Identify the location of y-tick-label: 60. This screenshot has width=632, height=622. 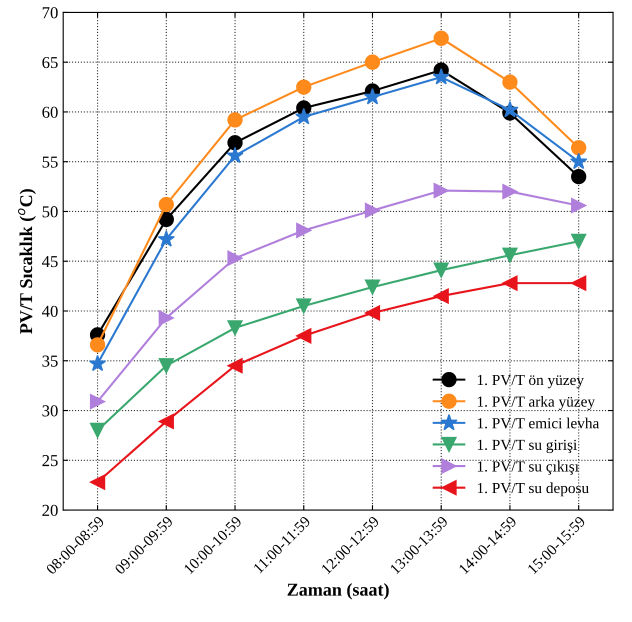
(50, 112).